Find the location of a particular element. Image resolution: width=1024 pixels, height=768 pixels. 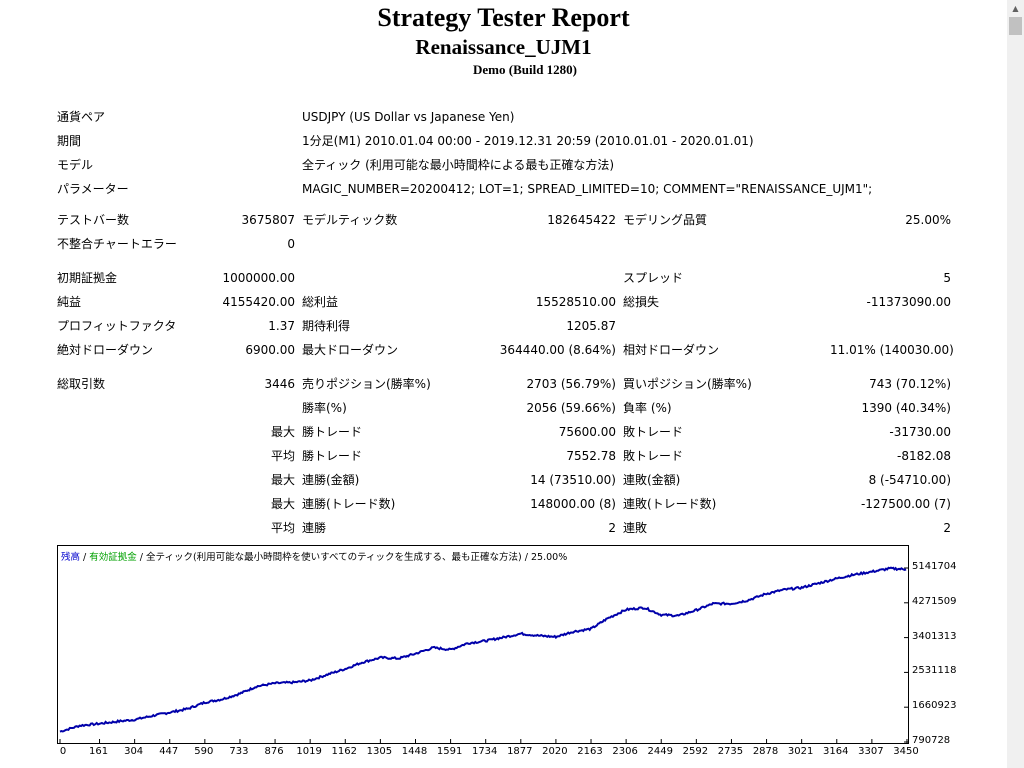

max-drawdown-value: 364440.00 (8.64%) is located at coordinates (557, 350).